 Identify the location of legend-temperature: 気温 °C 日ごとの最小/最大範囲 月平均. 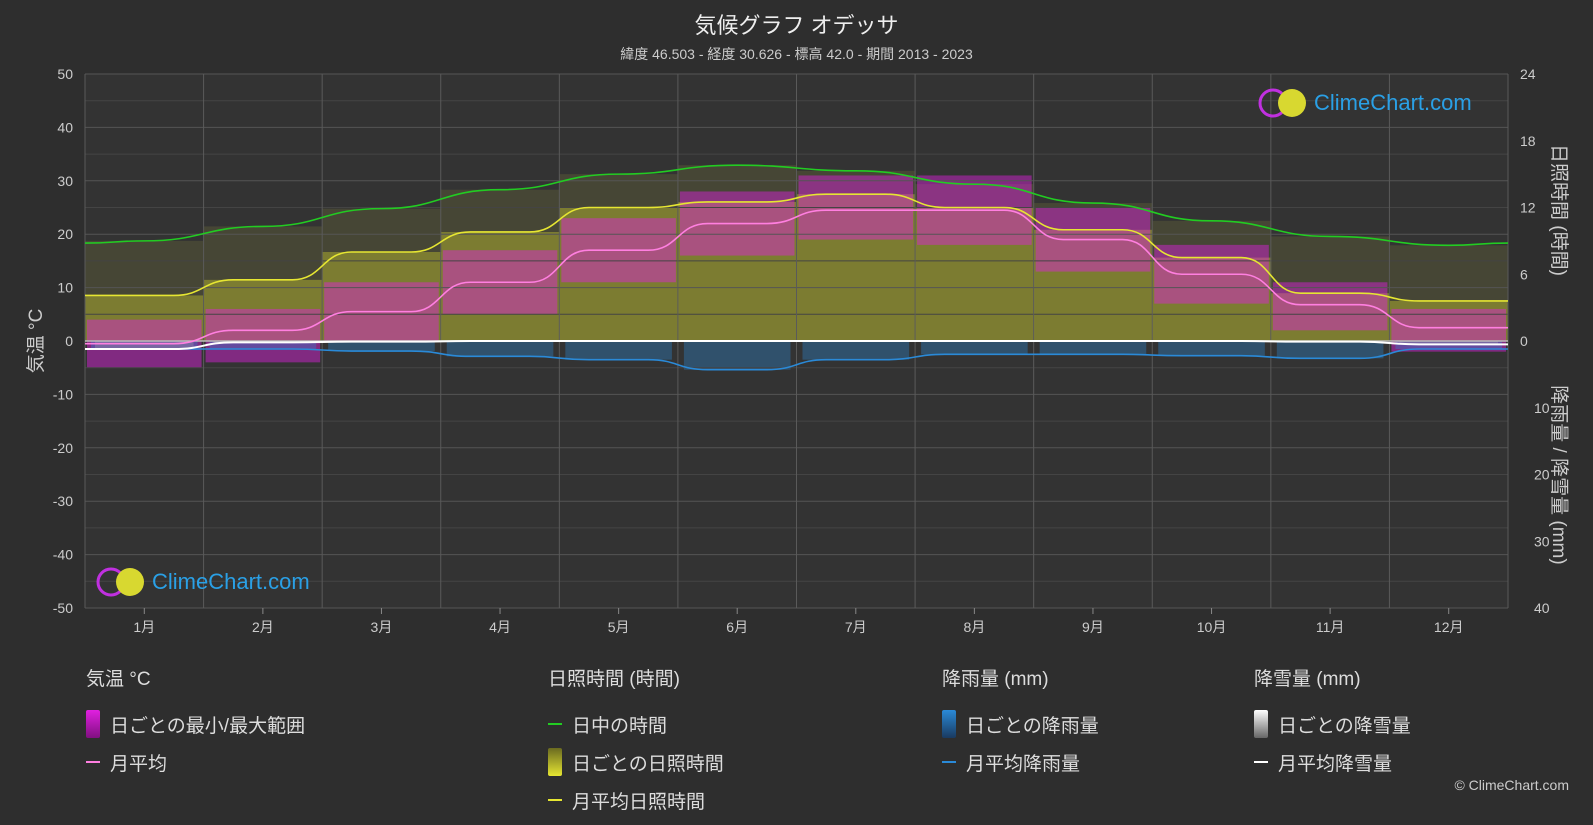
(195, 722).